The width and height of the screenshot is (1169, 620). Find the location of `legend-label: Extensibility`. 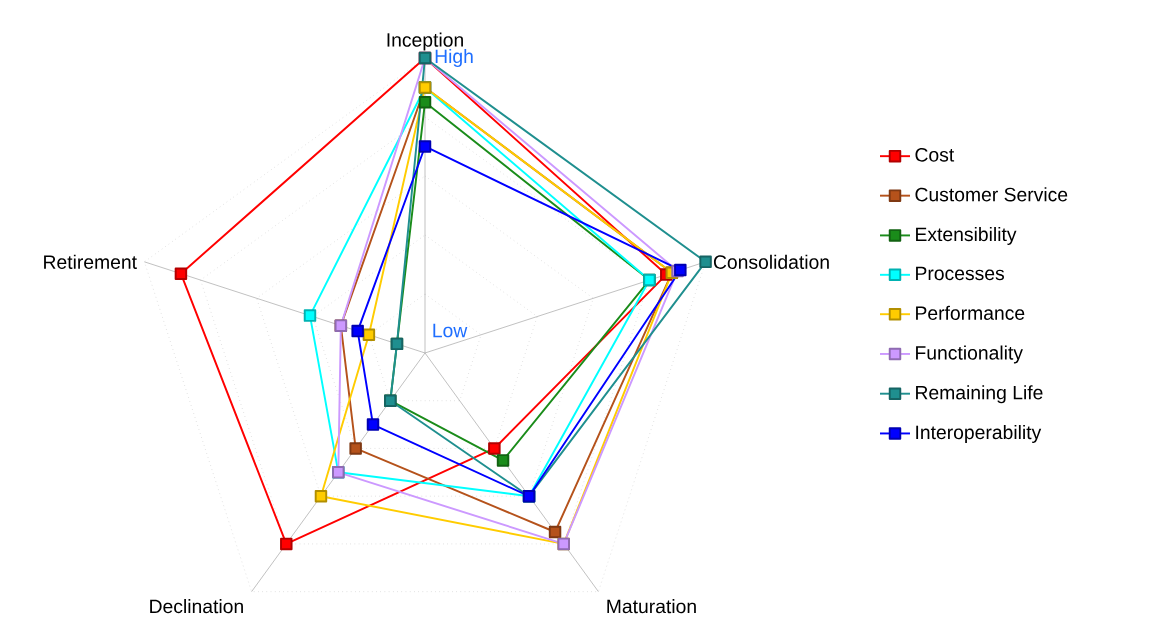

legend-label: Extensibility is located at coordinates (966, 235).